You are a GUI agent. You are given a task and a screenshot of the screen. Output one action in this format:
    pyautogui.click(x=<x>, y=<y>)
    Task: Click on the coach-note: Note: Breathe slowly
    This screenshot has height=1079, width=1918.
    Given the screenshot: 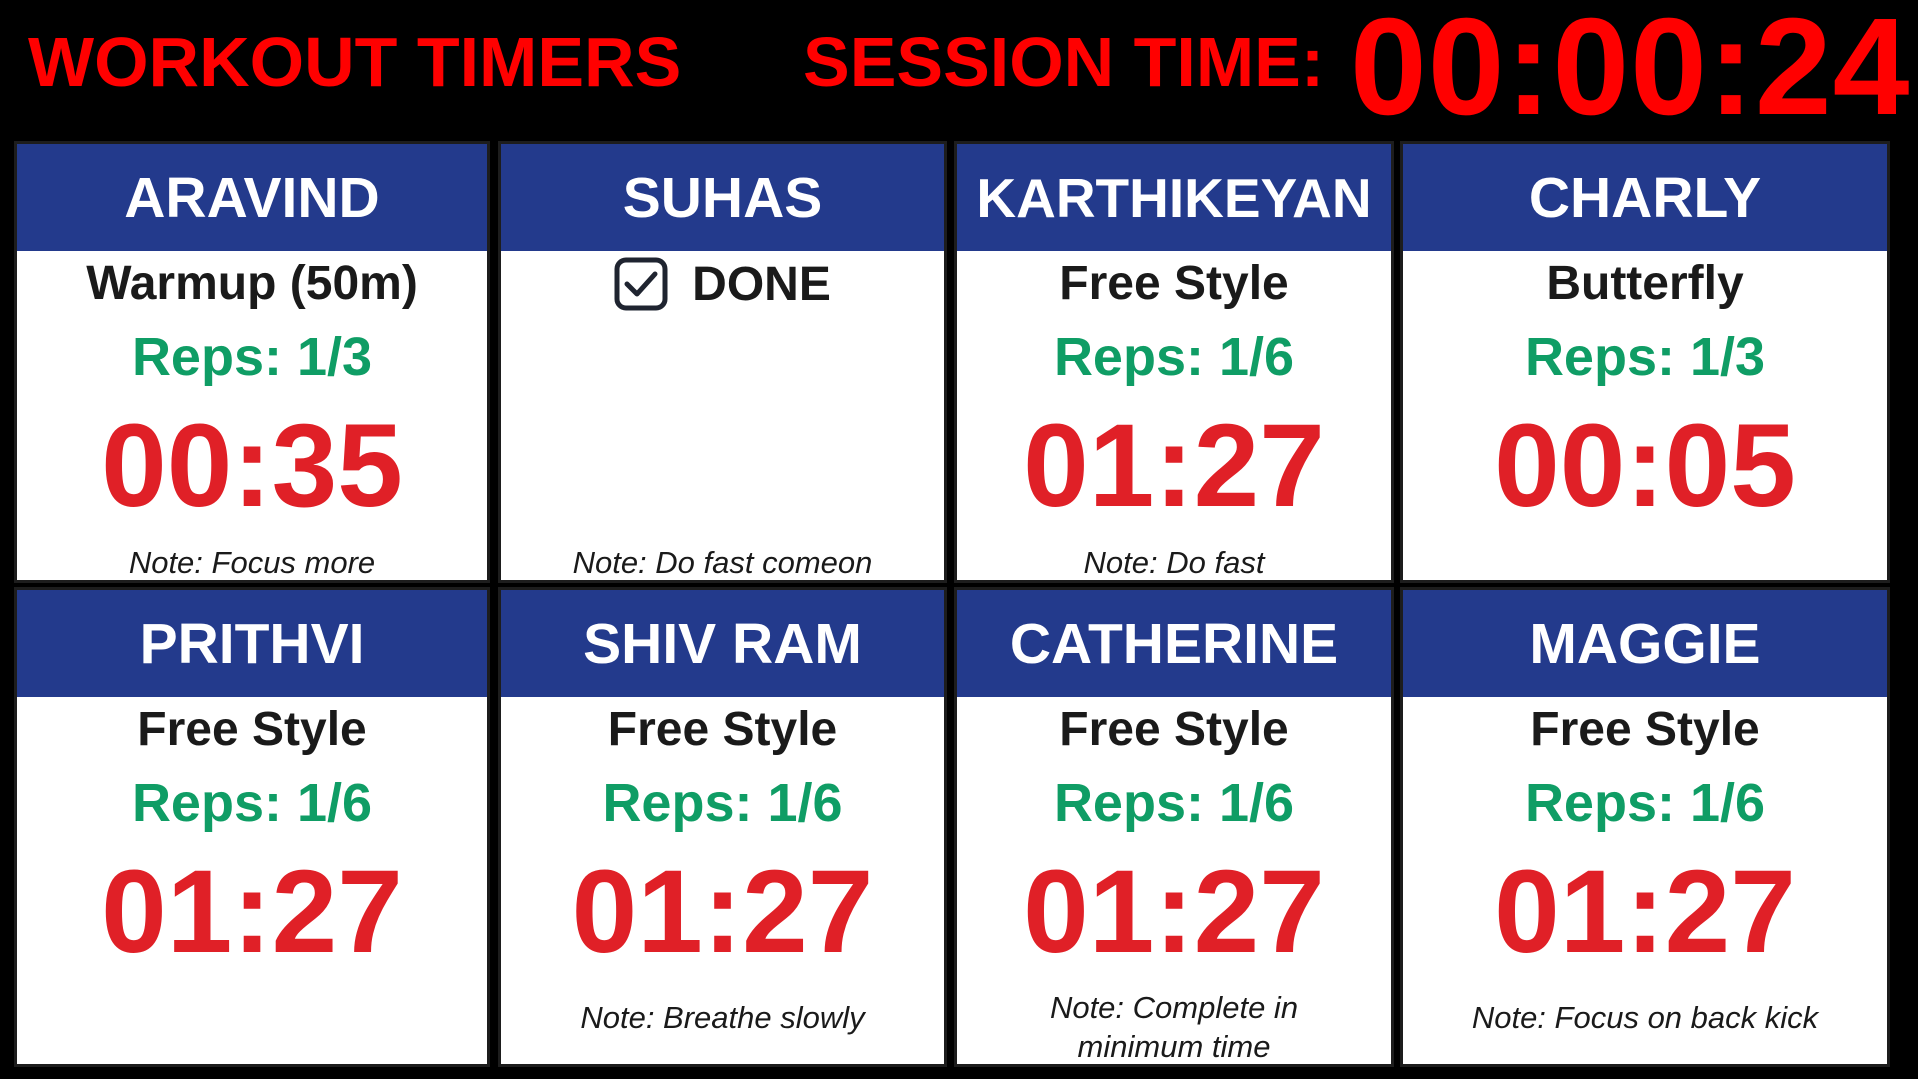 What is the action you would take?
    pyautogui.click(x=722, y=1017)
    